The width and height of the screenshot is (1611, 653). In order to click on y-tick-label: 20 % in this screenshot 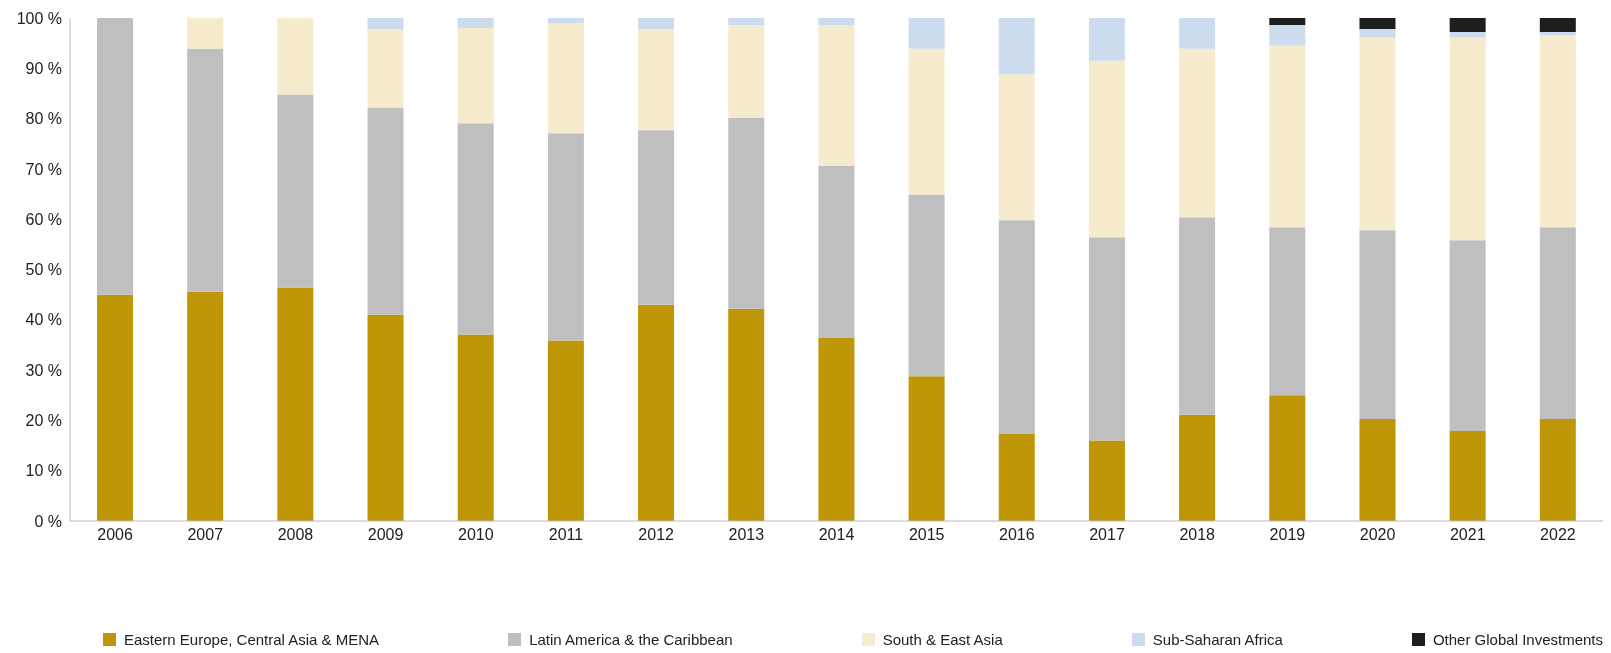, I will do `click(43, 421)`.